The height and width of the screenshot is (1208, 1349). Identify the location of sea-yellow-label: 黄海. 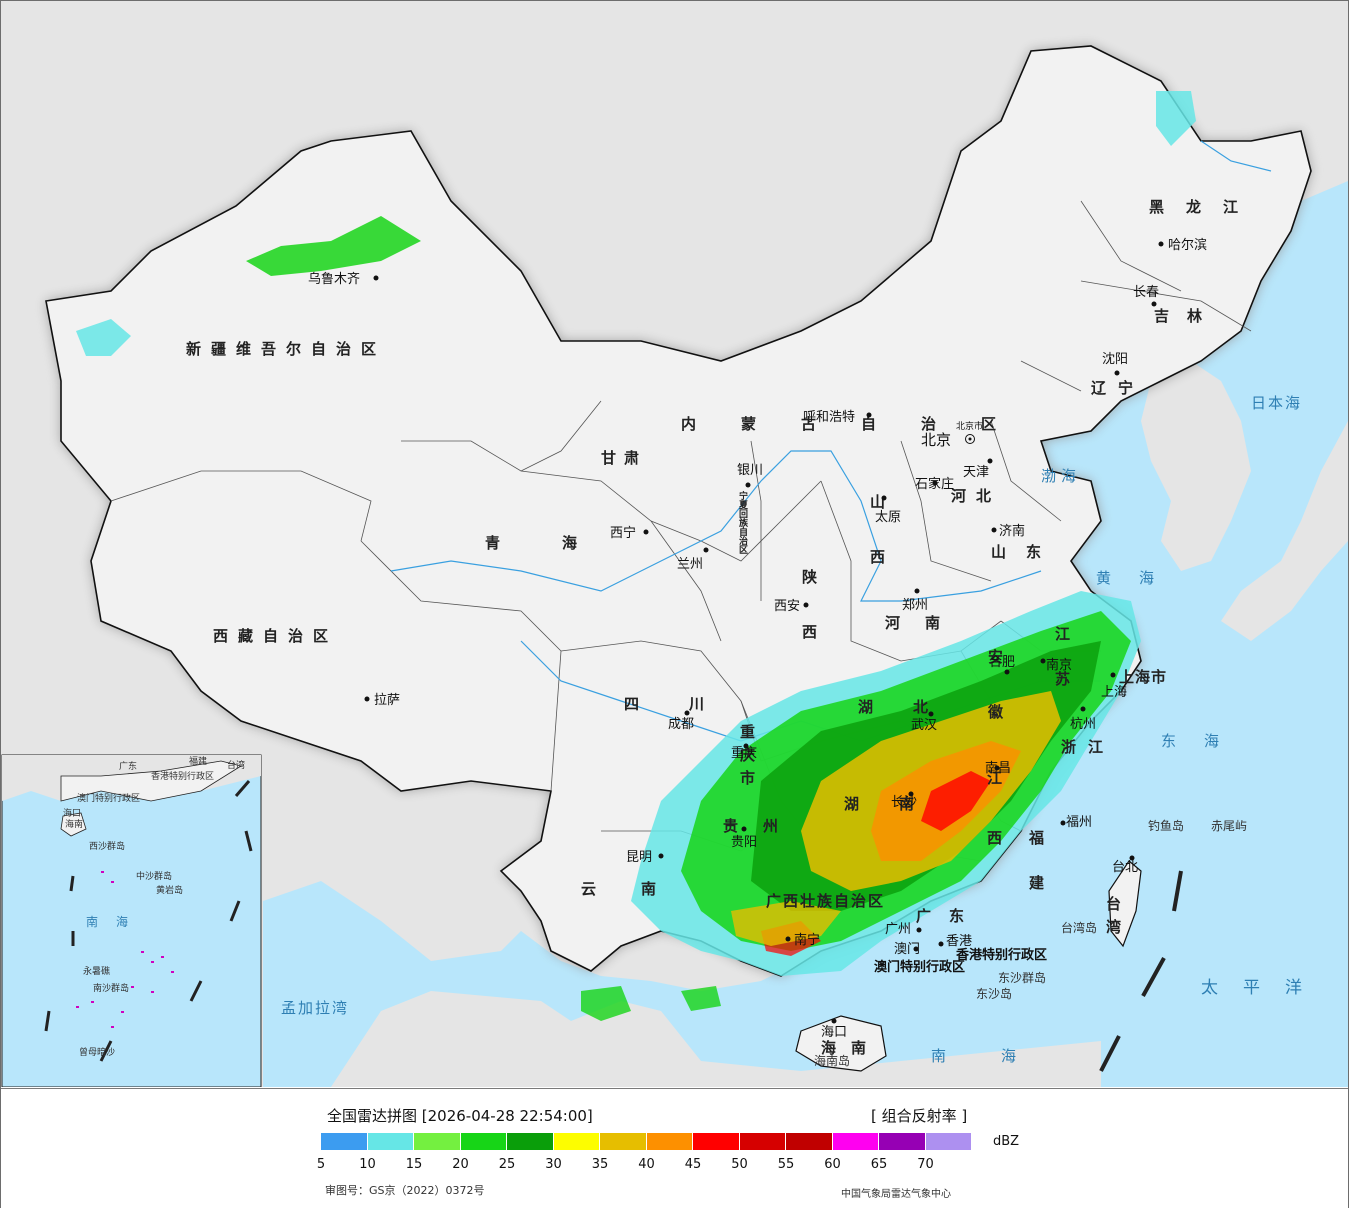
(1139, 578).